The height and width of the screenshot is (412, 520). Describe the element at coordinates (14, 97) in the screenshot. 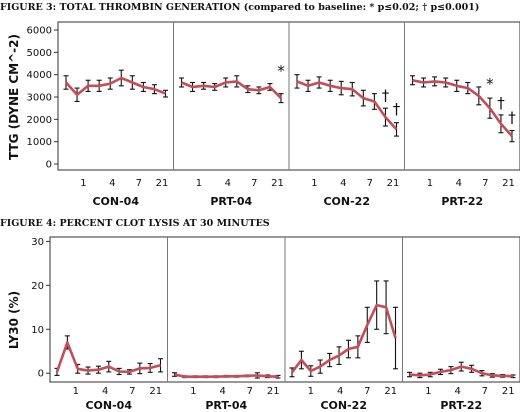

I see `figure-3-y-axis-label: TTG (DYNE CM^-2)` at that location.